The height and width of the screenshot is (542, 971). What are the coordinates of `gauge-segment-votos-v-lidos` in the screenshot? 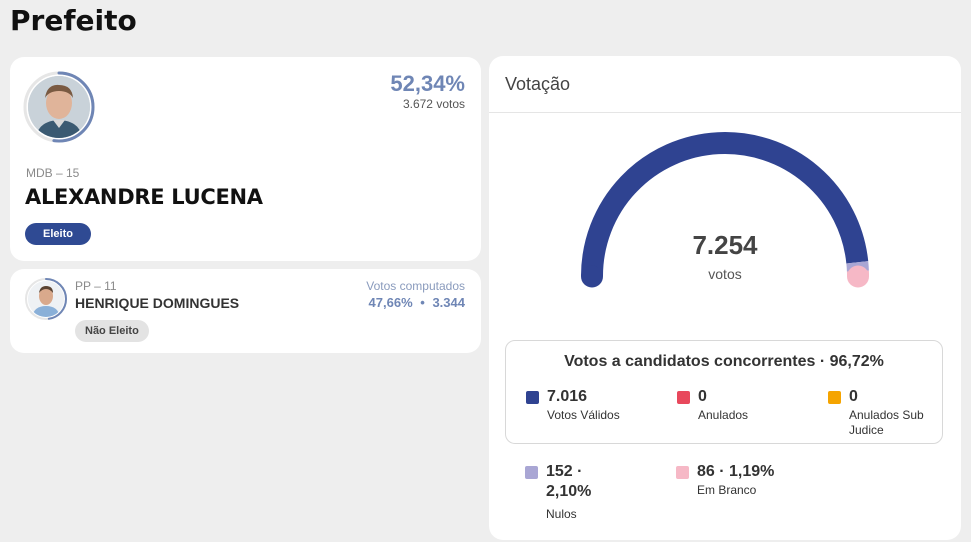 It's located at (725, 204).